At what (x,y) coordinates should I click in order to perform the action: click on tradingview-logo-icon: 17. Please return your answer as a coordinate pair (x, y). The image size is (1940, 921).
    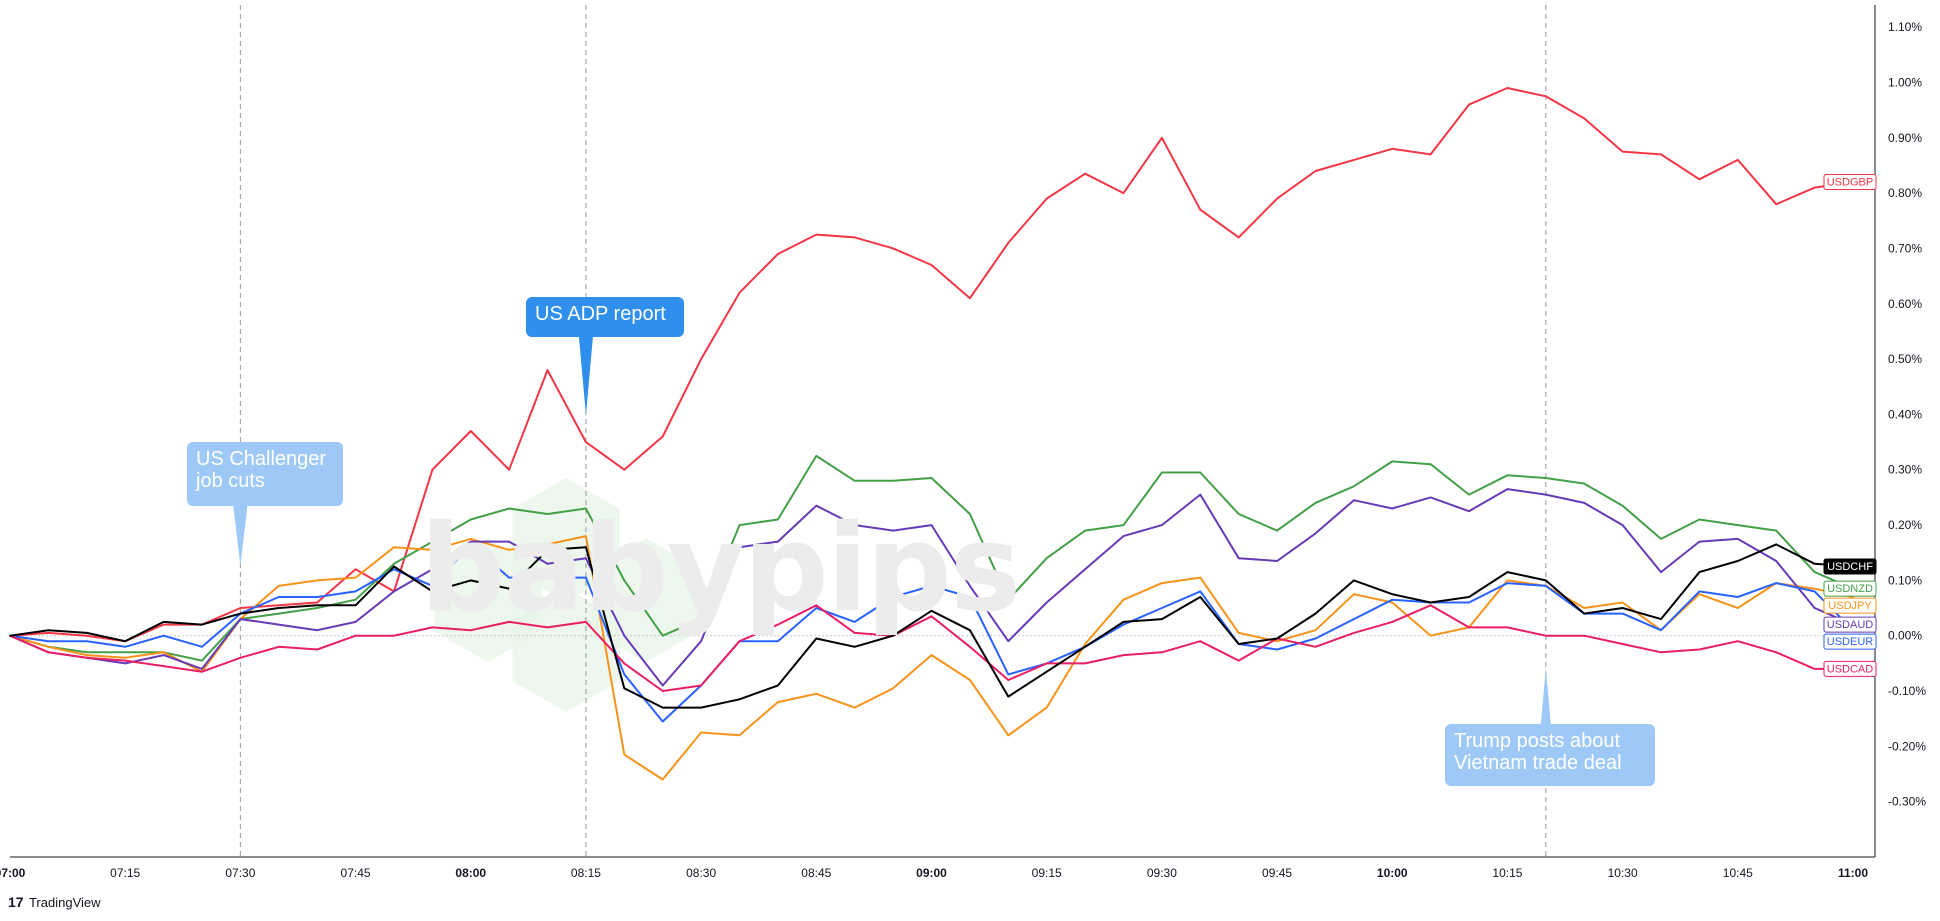
    Looking at the image, I should click on (16, 902).